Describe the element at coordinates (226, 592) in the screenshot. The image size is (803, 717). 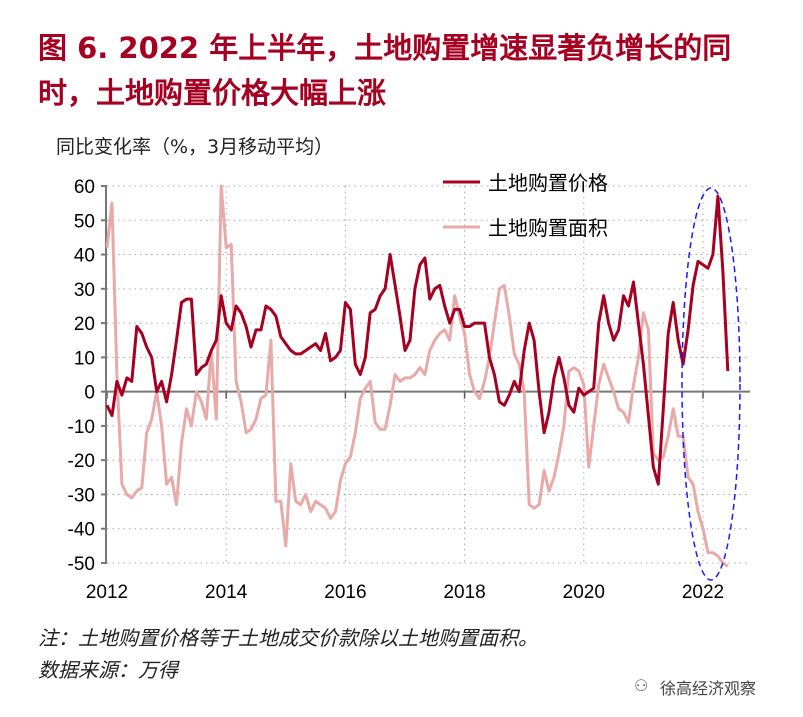
I see `x-tick-label: 2014` at that location.